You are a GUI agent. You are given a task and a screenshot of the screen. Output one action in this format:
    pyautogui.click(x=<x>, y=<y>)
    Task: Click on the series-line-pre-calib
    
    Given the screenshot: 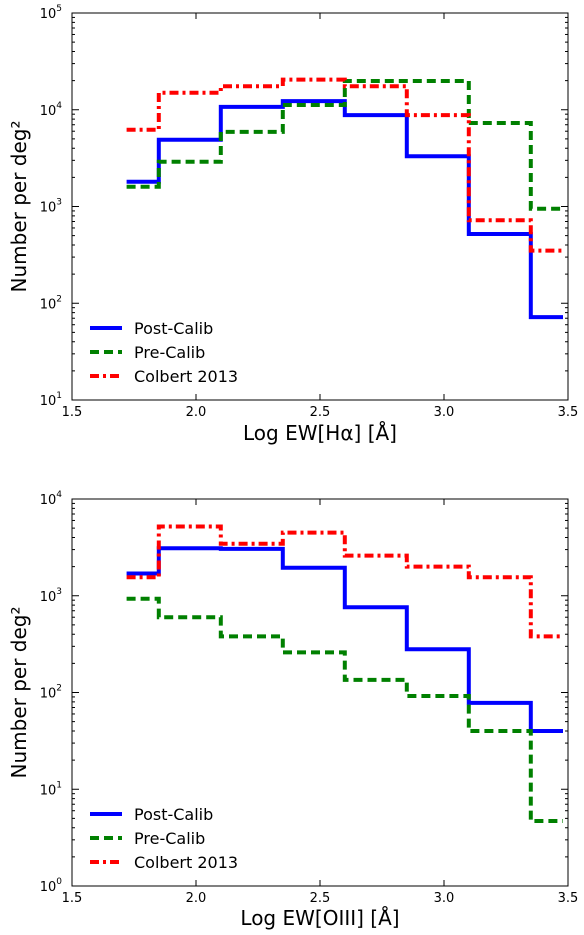 What is the action you would take?
    pyautogui.click(x=344, y=145)
    